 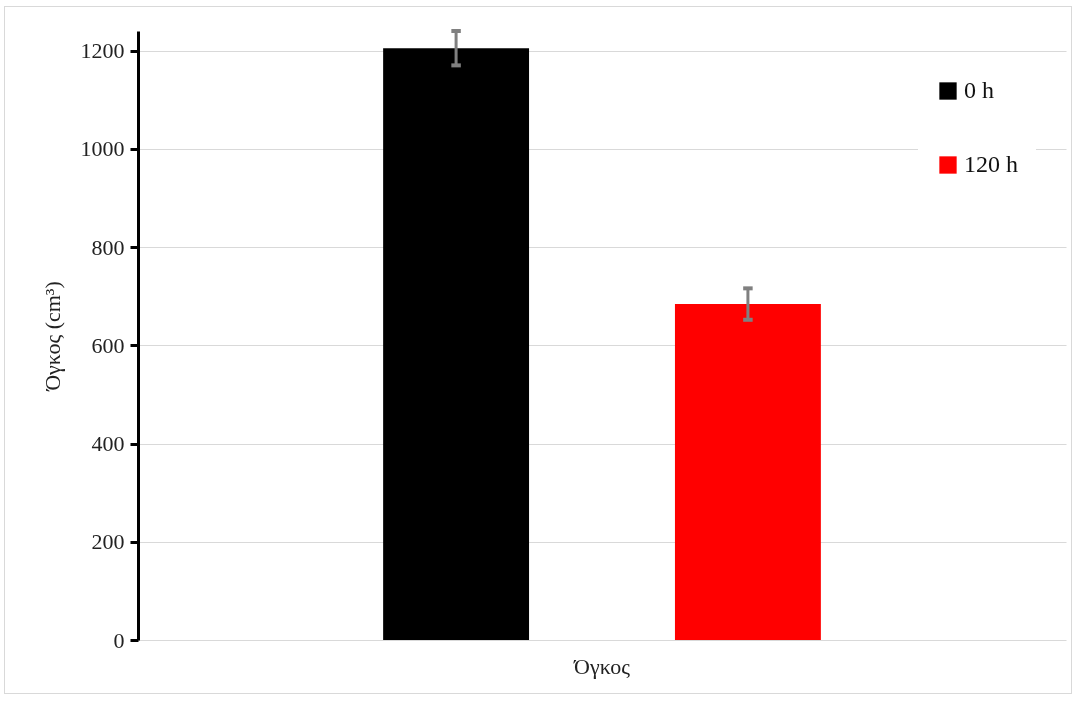 I want to click on legend-label: 0 h, so click(x=979, y=90).